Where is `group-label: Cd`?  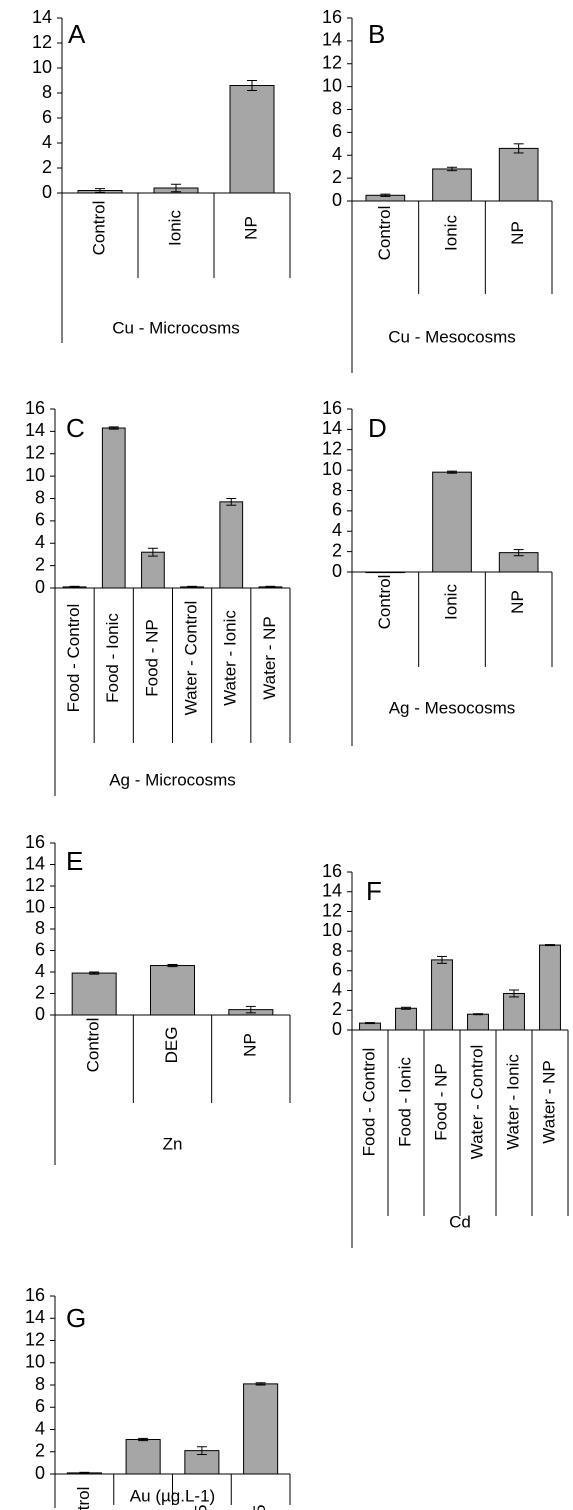
group-label: Cd is located at coordinates (460, 1221).